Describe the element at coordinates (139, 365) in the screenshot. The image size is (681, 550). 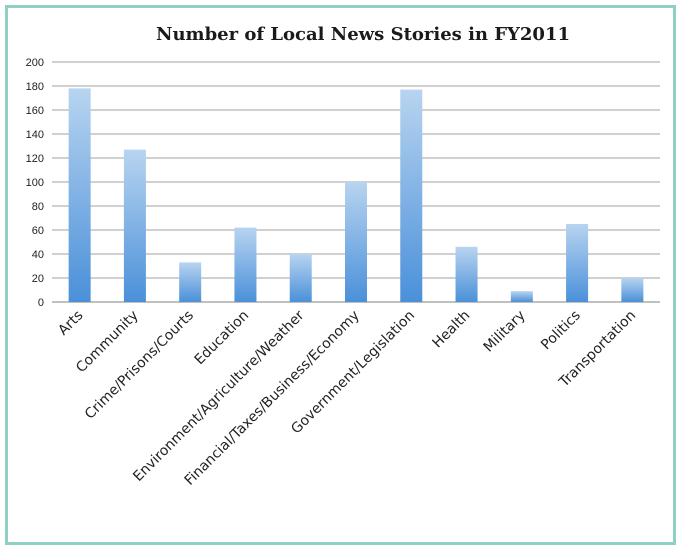
I see `x-tick-label: Crime/Prisons/Courts` at that location.